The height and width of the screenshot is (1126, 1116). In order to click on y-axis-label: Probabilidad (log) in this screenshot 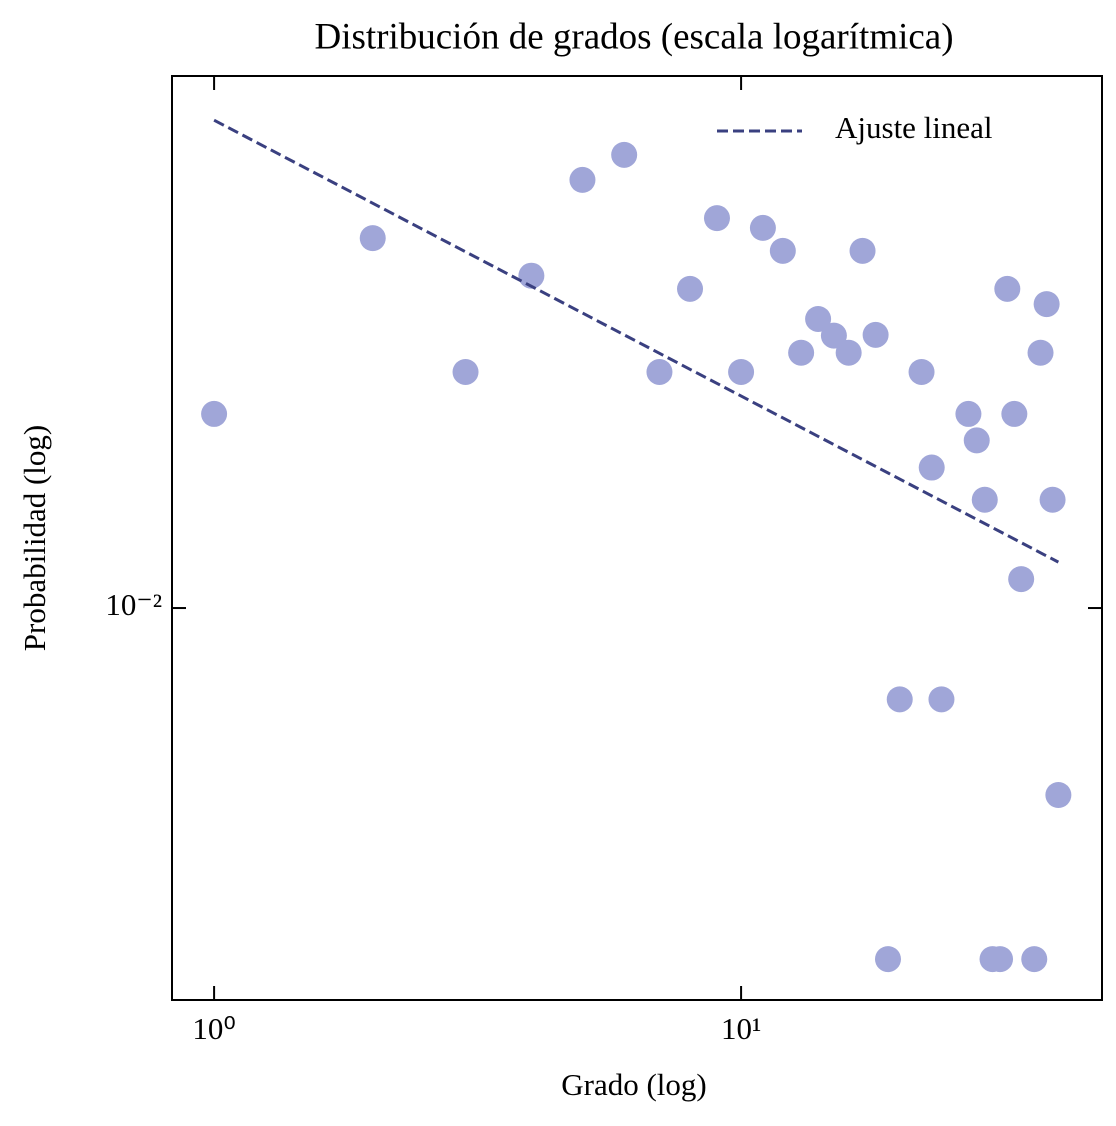, I will do `click(34, 538)`.